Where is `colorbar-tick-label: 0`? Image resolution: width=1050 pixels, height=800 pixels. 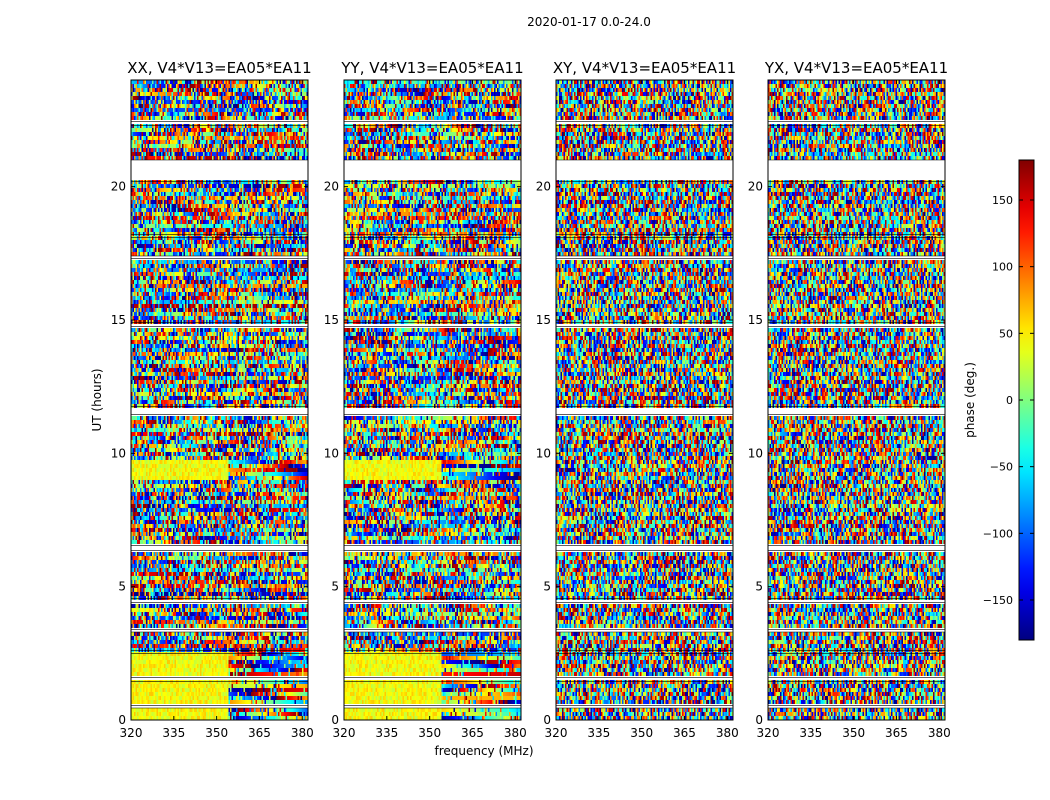
colorbar-tick-label: 0 is located at coordinates (1009, 400).